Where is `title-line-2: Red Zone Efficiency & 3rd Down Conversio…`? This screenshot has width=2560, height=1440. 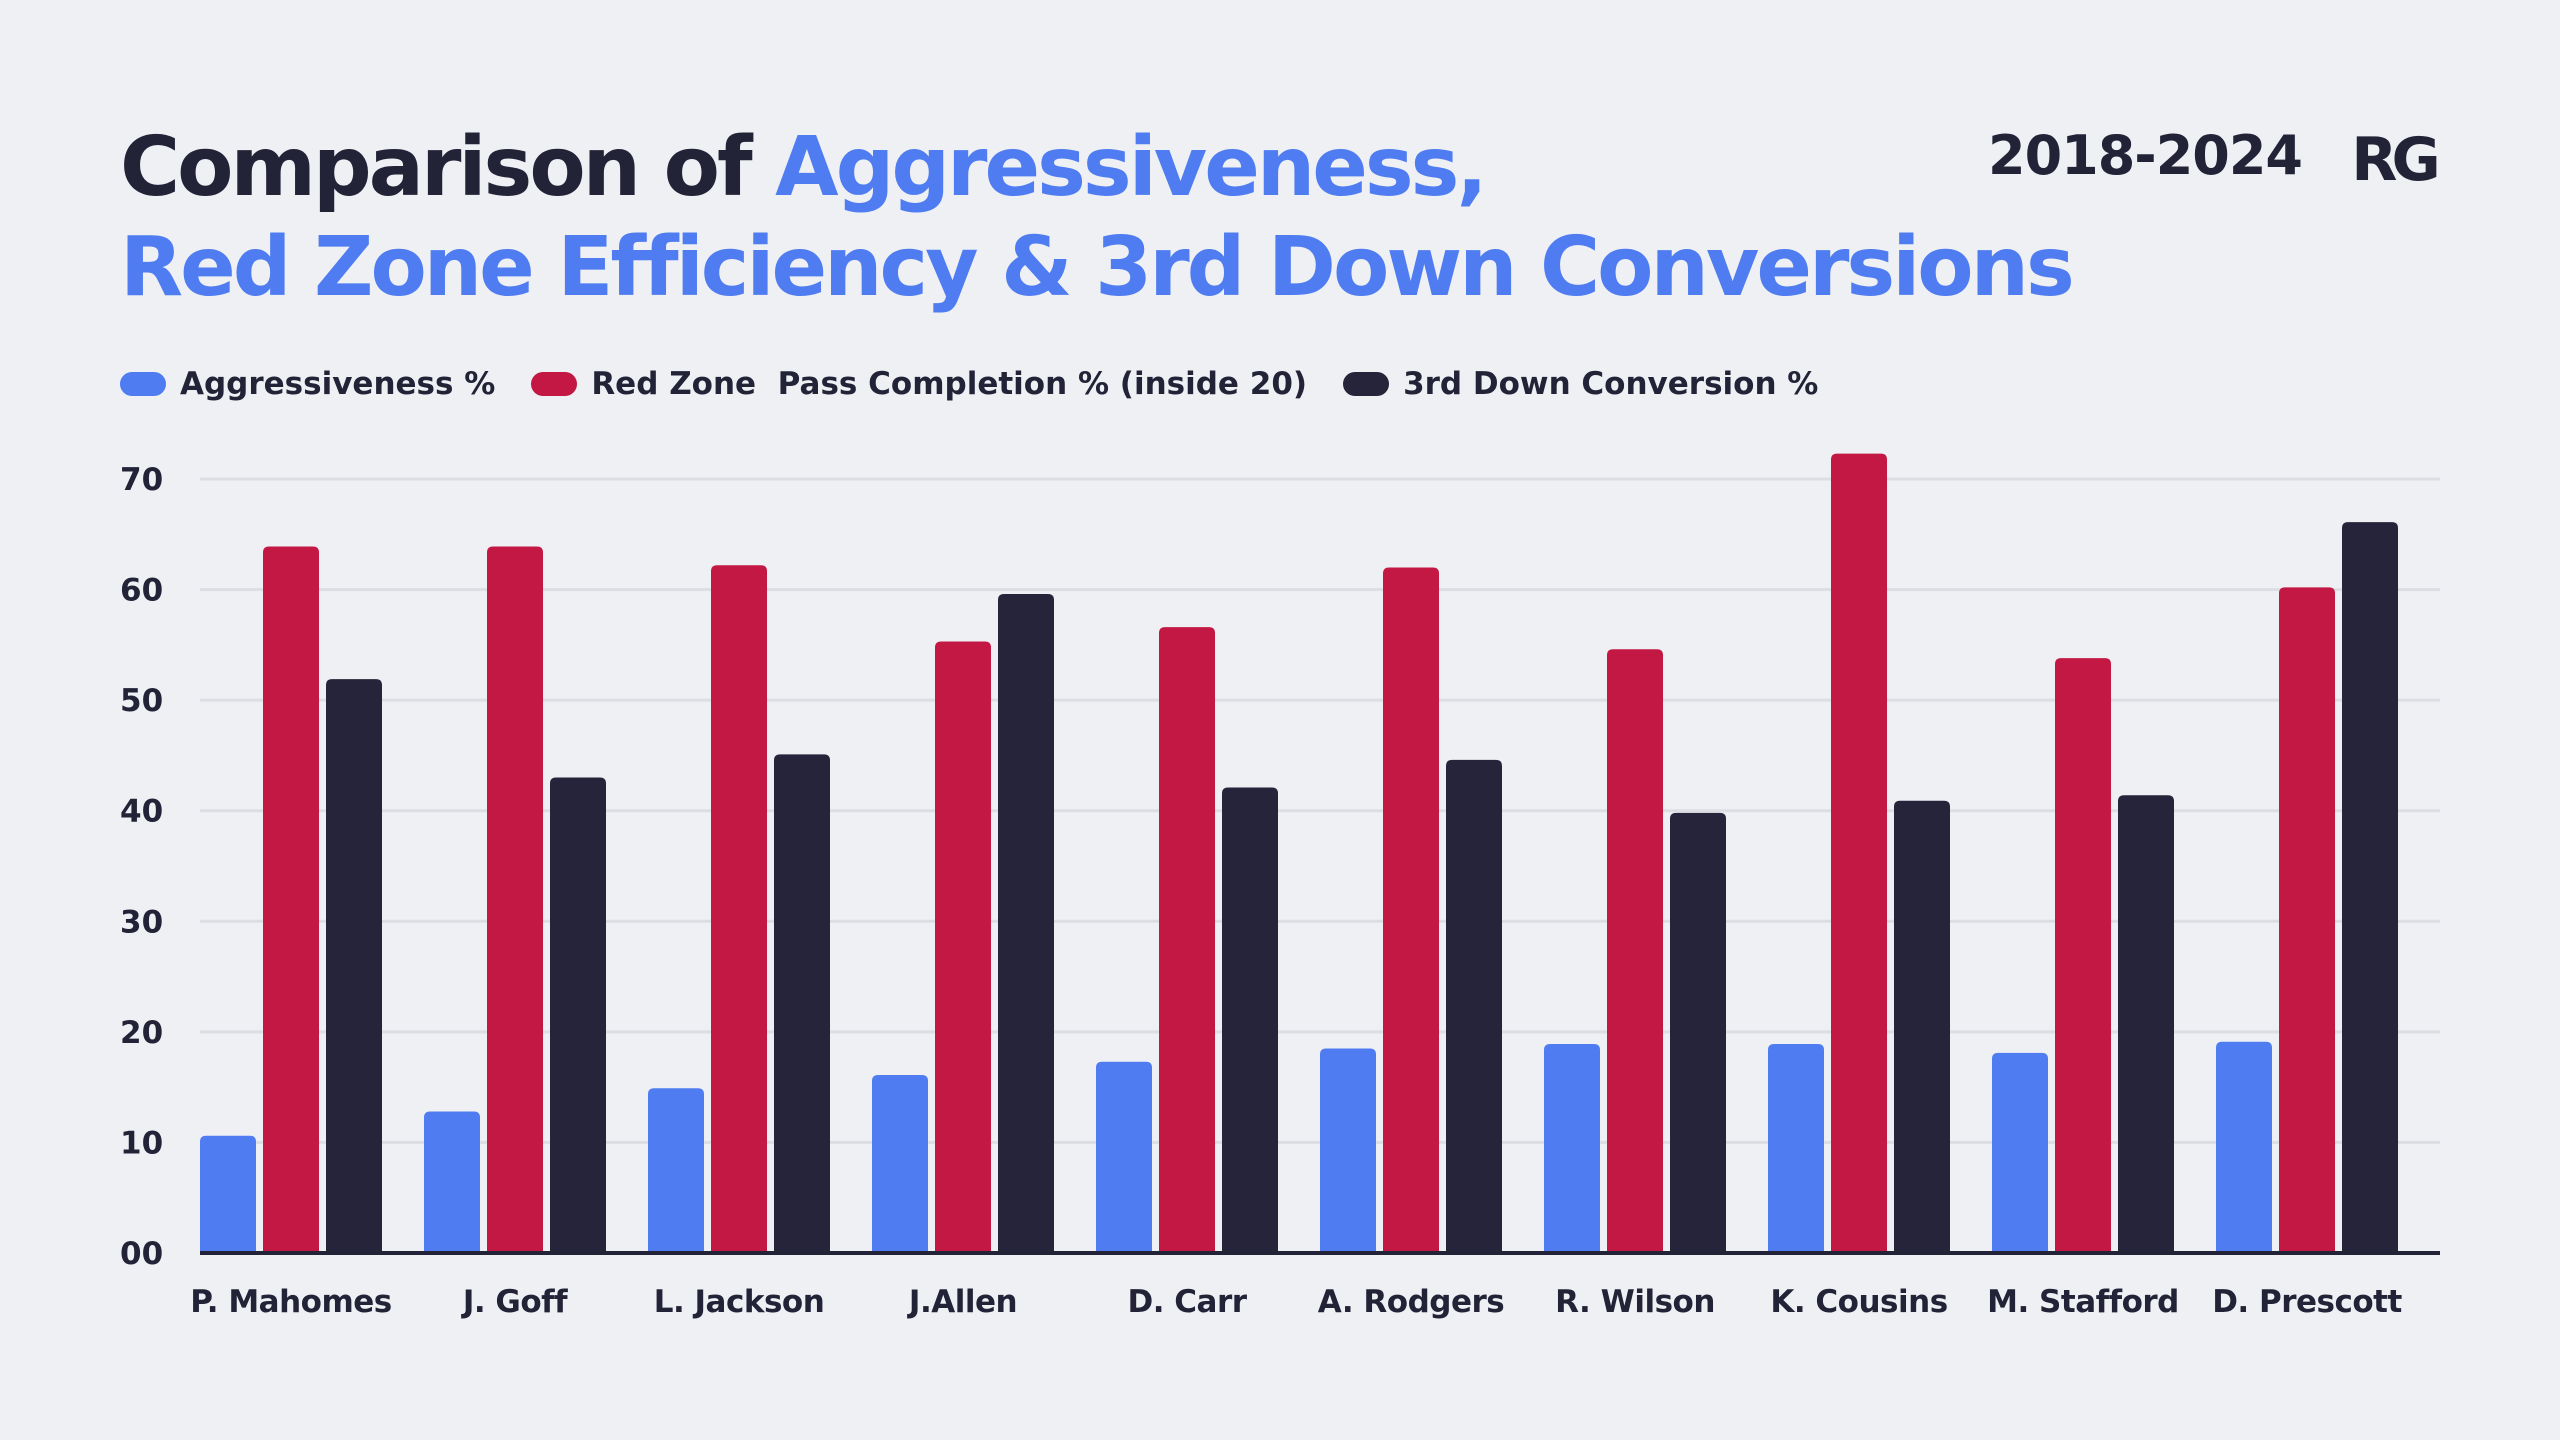 title-line-2: Red Zone Efficiency & 3rd Down Conversio… is located at coordinates (1097, 267).